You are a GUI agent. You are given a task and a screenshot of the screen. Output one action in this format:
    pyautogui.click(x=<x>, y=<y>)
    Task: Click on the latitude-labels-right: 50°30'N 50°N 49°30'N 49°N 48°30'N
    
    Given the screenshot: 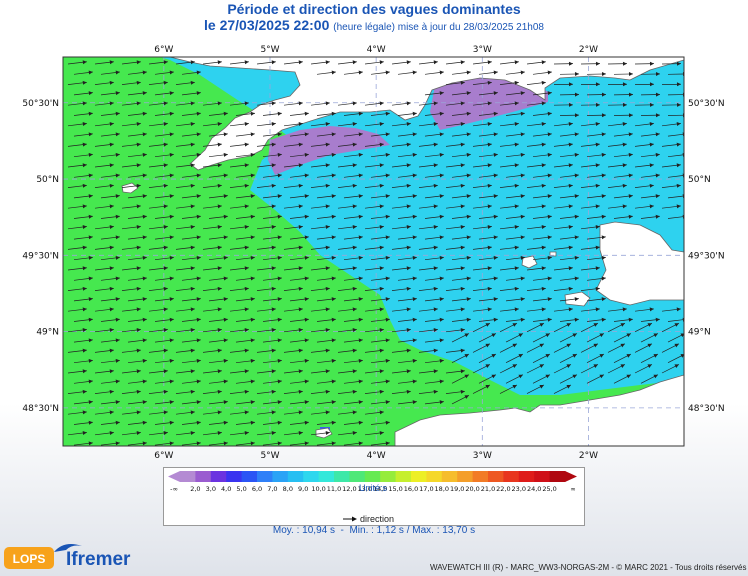 What is the action you would take?
    pyautogui.click(x=706, y=256)
    